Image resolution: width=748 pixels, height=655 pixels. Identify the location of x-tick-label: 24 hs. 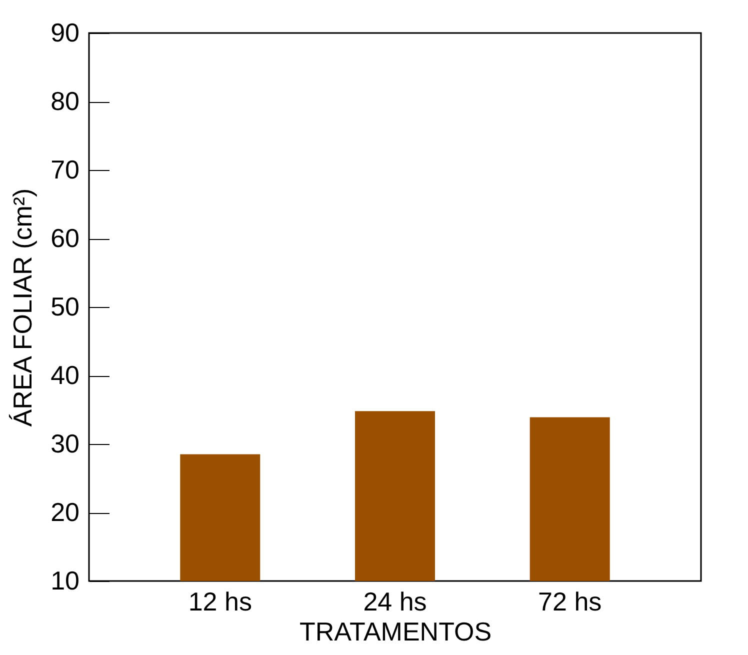
(395, 601).